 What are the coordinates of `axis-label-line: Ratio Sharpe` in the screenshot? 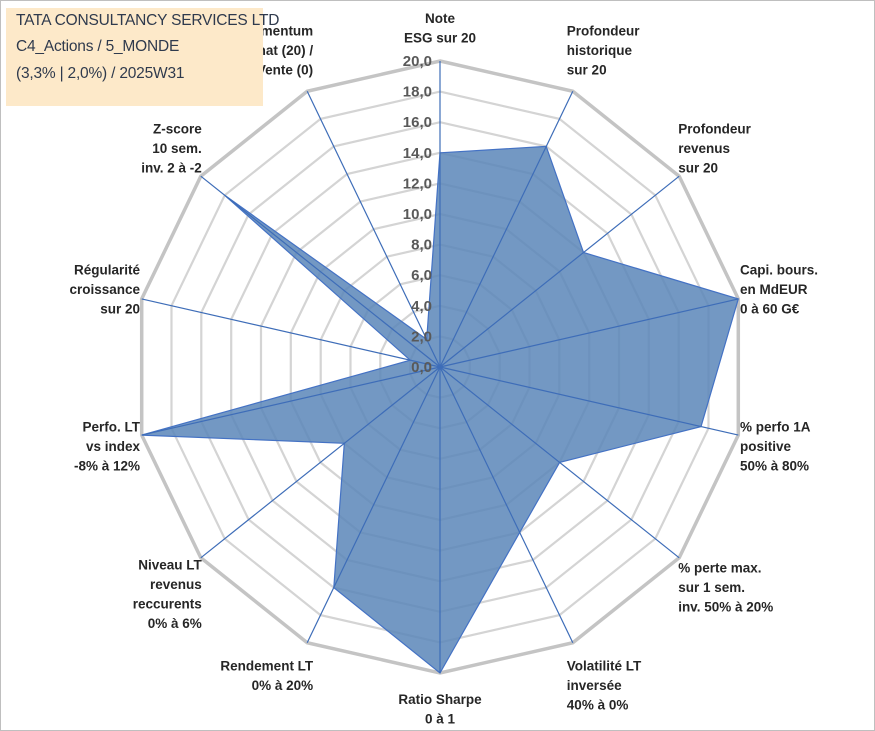 It's located at (440, 699).